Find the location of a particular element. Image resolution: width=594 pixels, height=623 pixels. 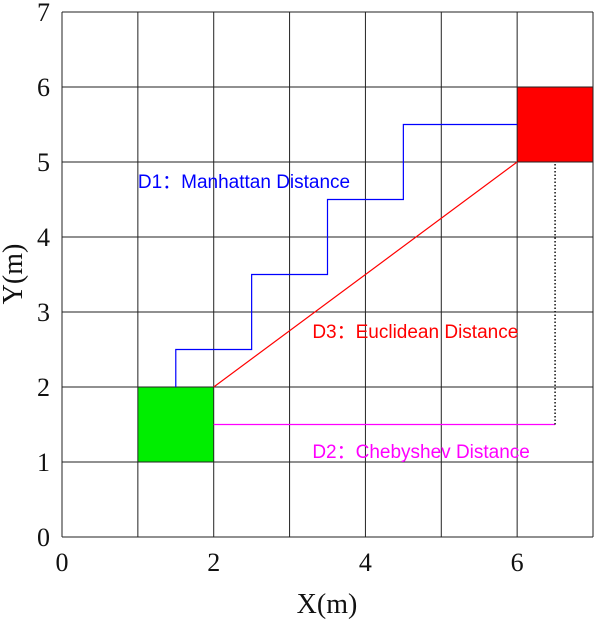

annotation-label: D1：Manhattan Distance is located at coordinates (244, 182).